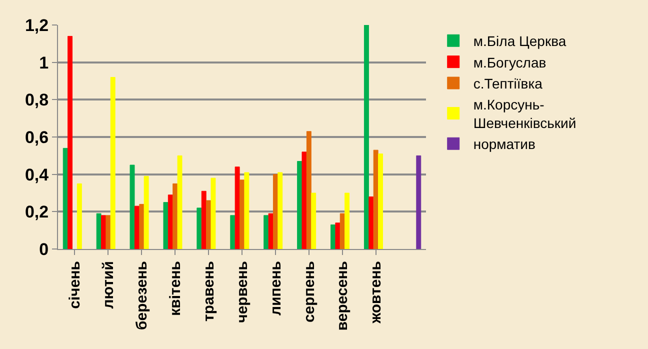 The width and height of the screenshot is (648, 349). Describe the element at coordinates (509, 62) in the screenshot. I see `legend-label: м.Богуслав` at that location.